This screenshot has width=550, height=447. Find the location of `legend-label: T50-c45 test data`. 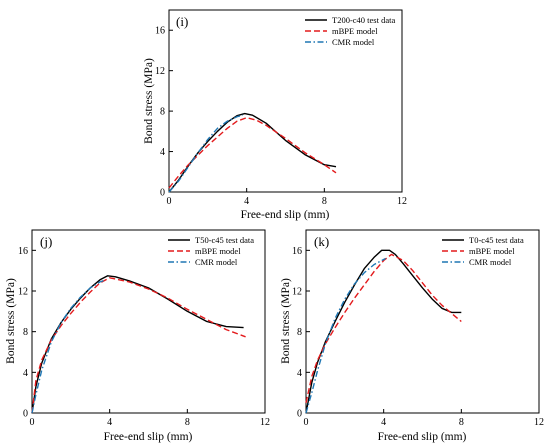

legend-label: T50-c45 test data is located at coordinates (224, 240).